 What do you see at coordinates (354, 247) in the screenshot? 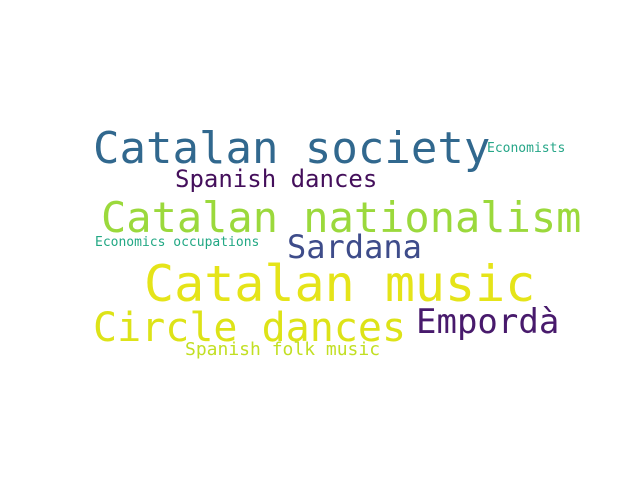
I see `word-sardana: Sardana` at bounding box center [354, 247].